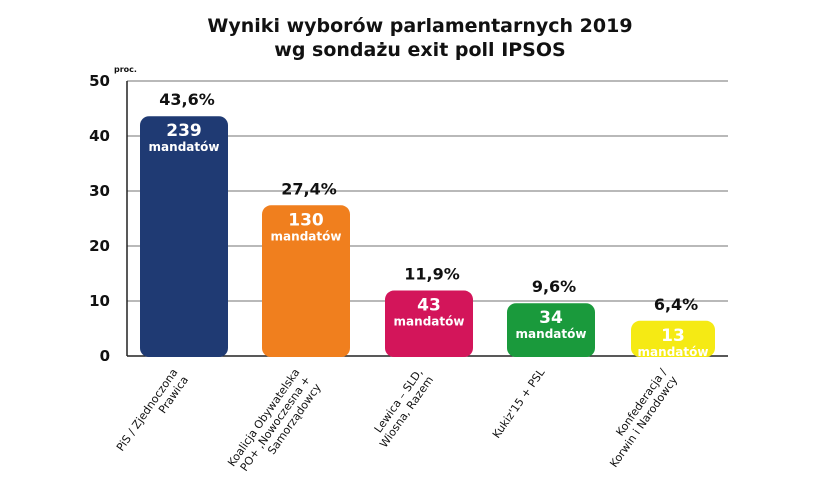  What do you see at coordinates (99, 81) in the screenshot?
I see `y-tick-label: 50` at bounding box center [99, 81].